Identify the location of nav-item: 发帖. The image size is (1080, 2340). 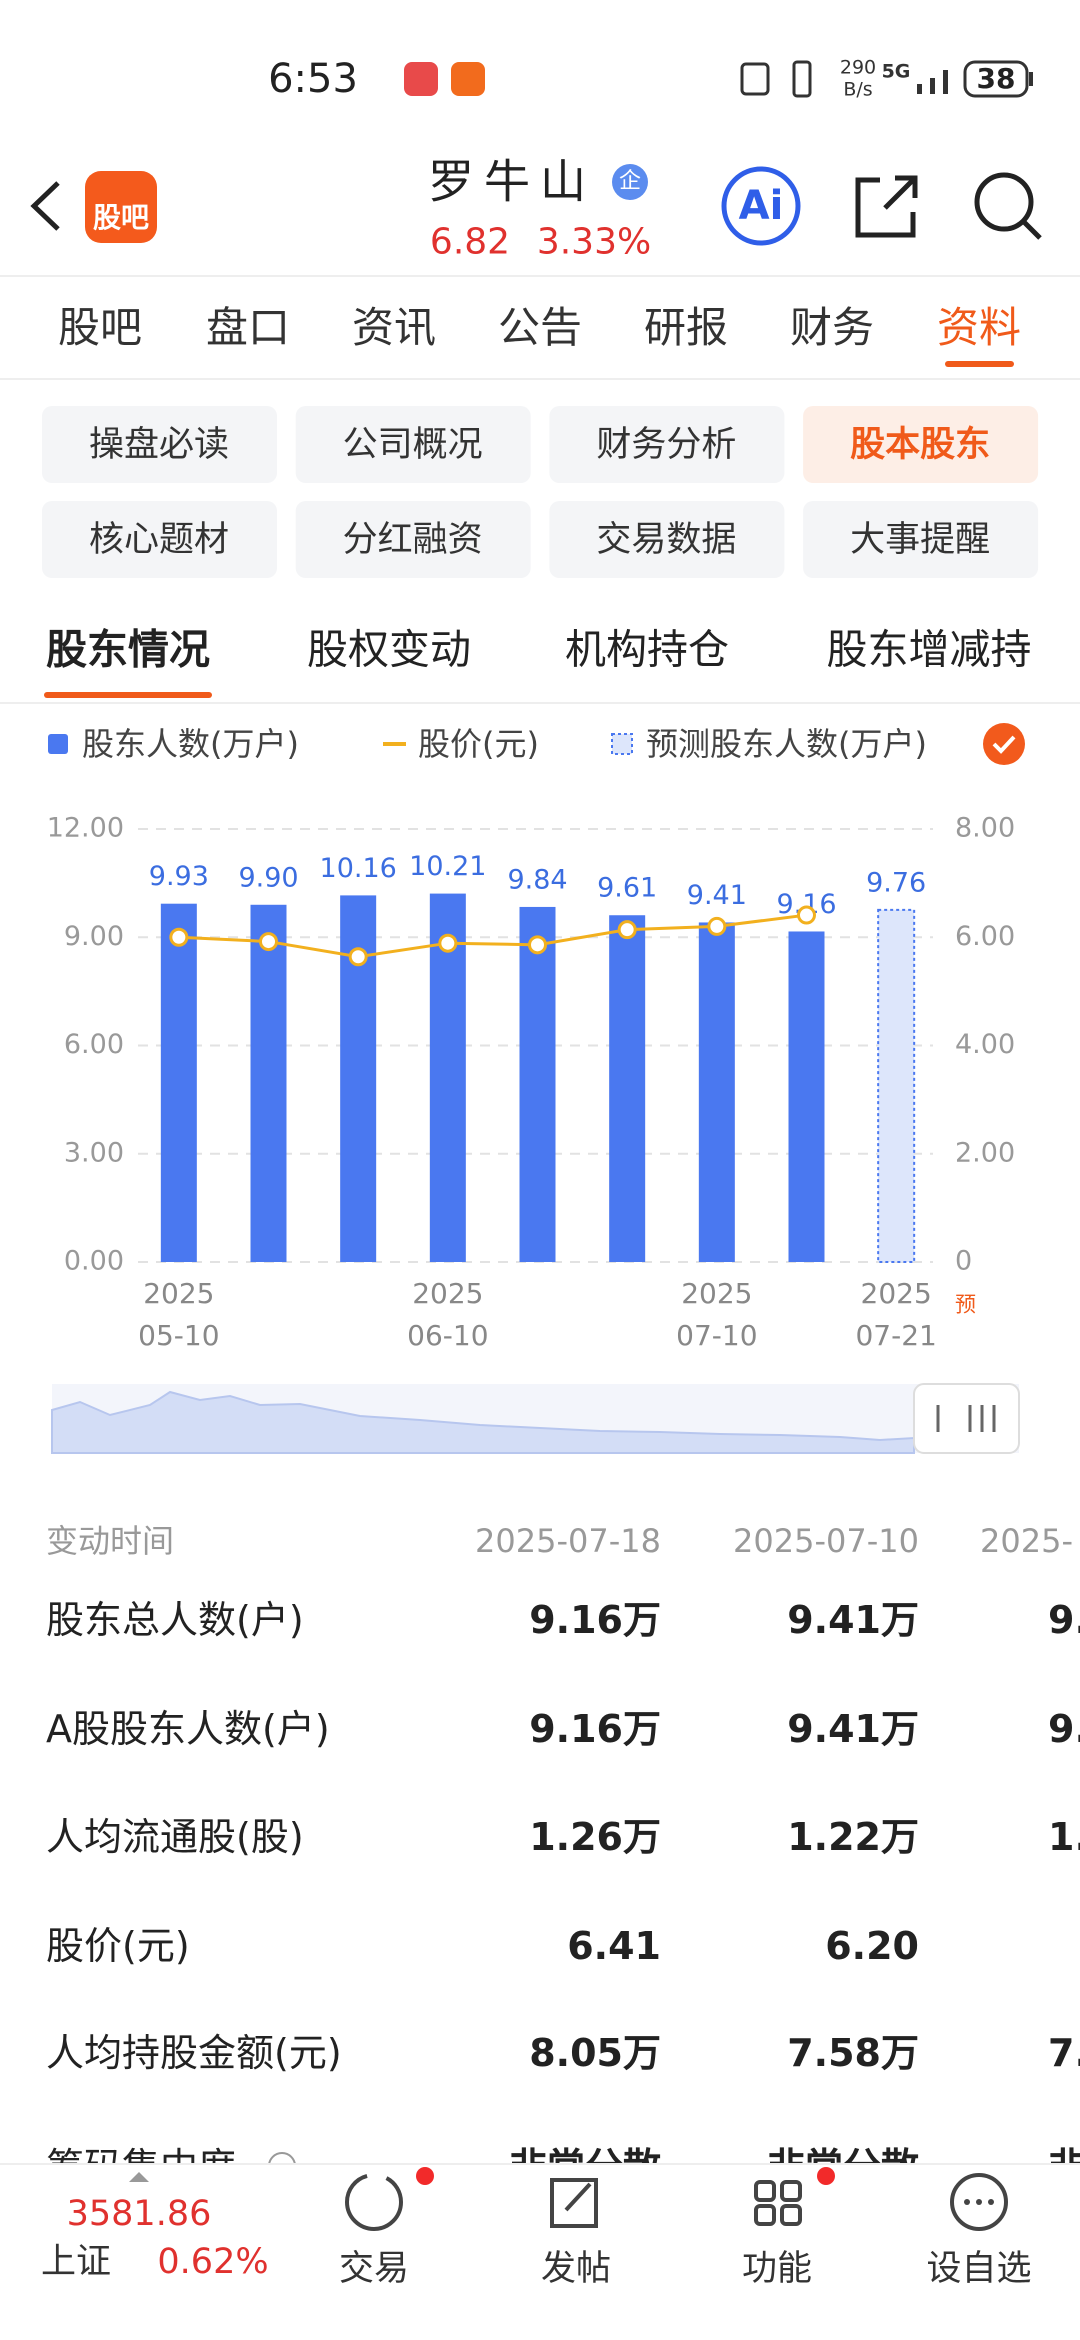
(576, 2269).